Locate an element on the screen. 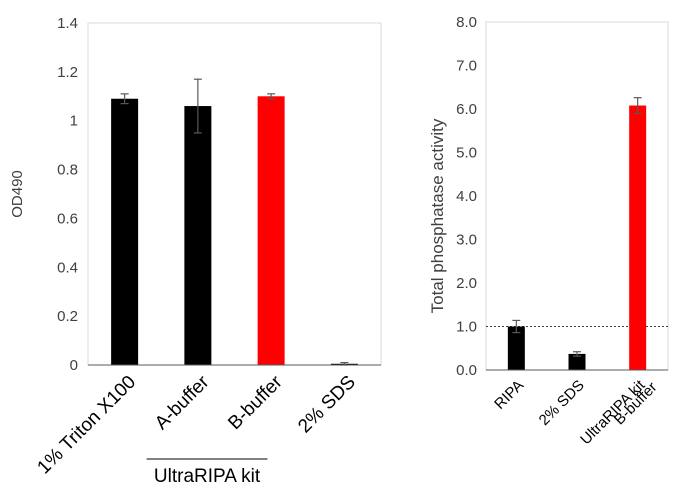  x-category-label: RIPA is located at coordinates (509, 395).